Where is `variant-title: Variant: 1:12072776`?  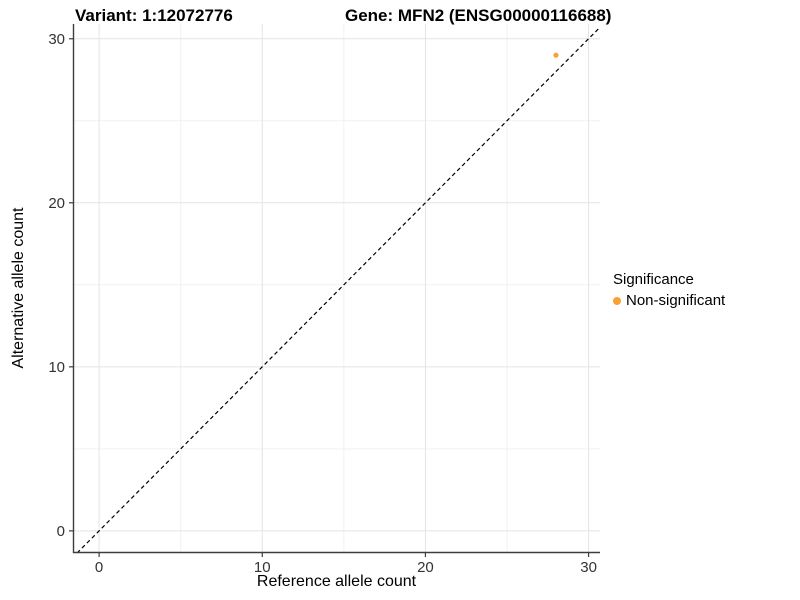
variant-title: Variant: 1:12072776 is located at coordinates (154, 15).